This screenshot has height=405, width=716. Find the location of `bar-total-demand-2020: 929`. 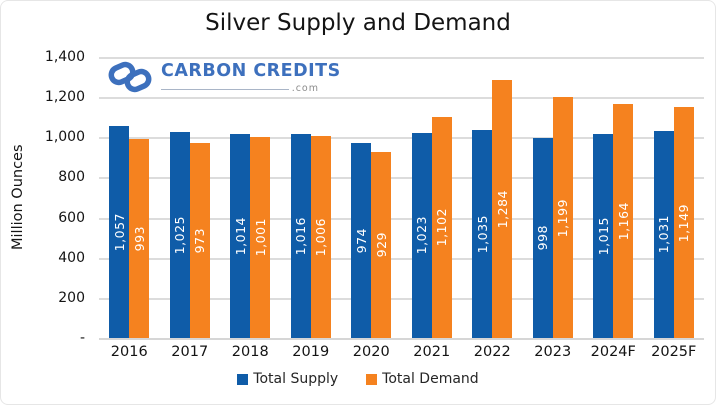

bar-total-demand-2020: 929 is located at coordinates (381, 244).